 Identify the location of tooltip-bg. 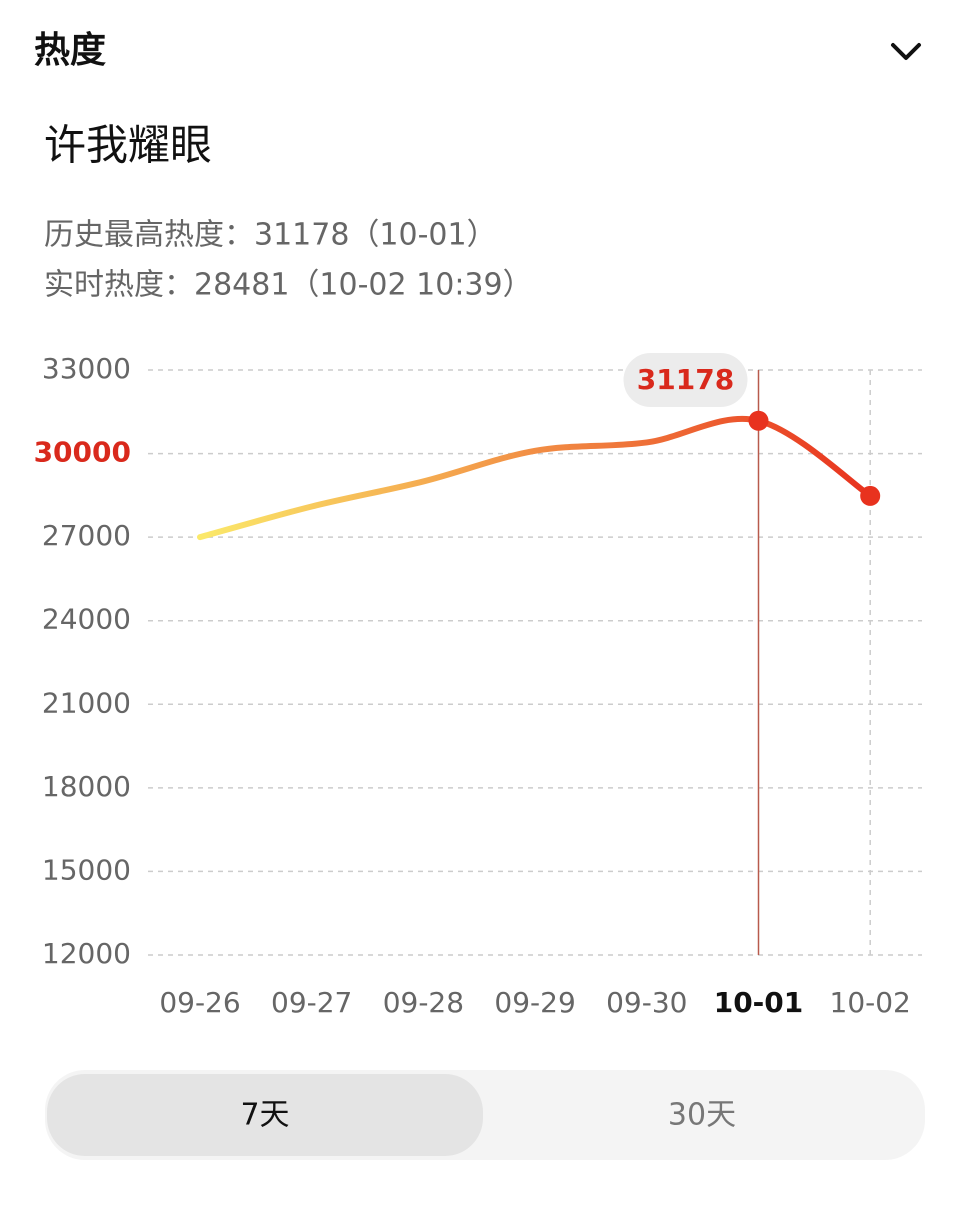
(685, 380).